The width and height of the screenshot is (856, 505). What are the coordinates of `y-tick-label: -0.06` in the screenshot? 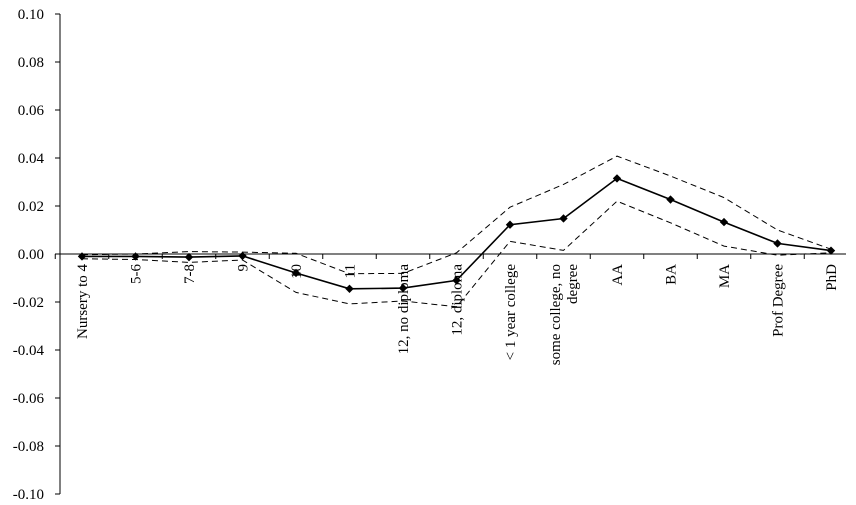 It's located at (29, 399).